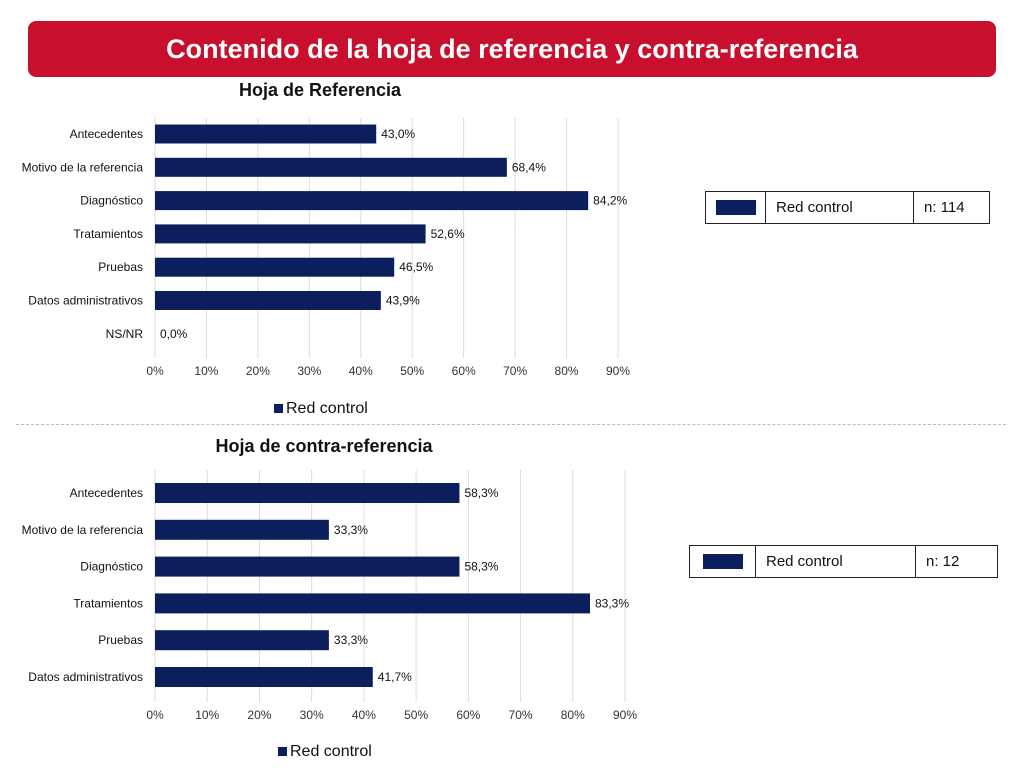 The image size is (1024, 770). I want to click on section-divider, so click(511, 424).